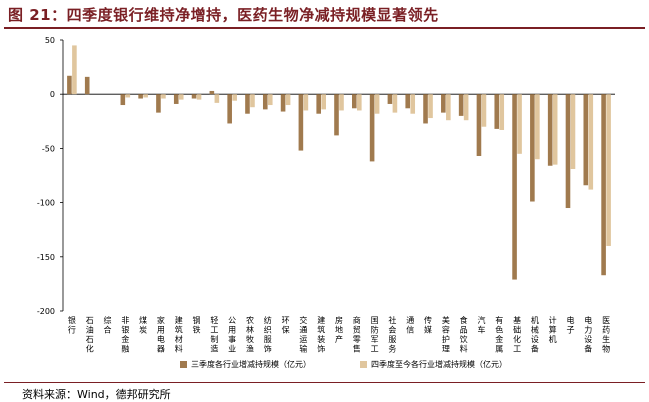  I want to click on category-label-11: 纺织服饰, so click(268, 334).